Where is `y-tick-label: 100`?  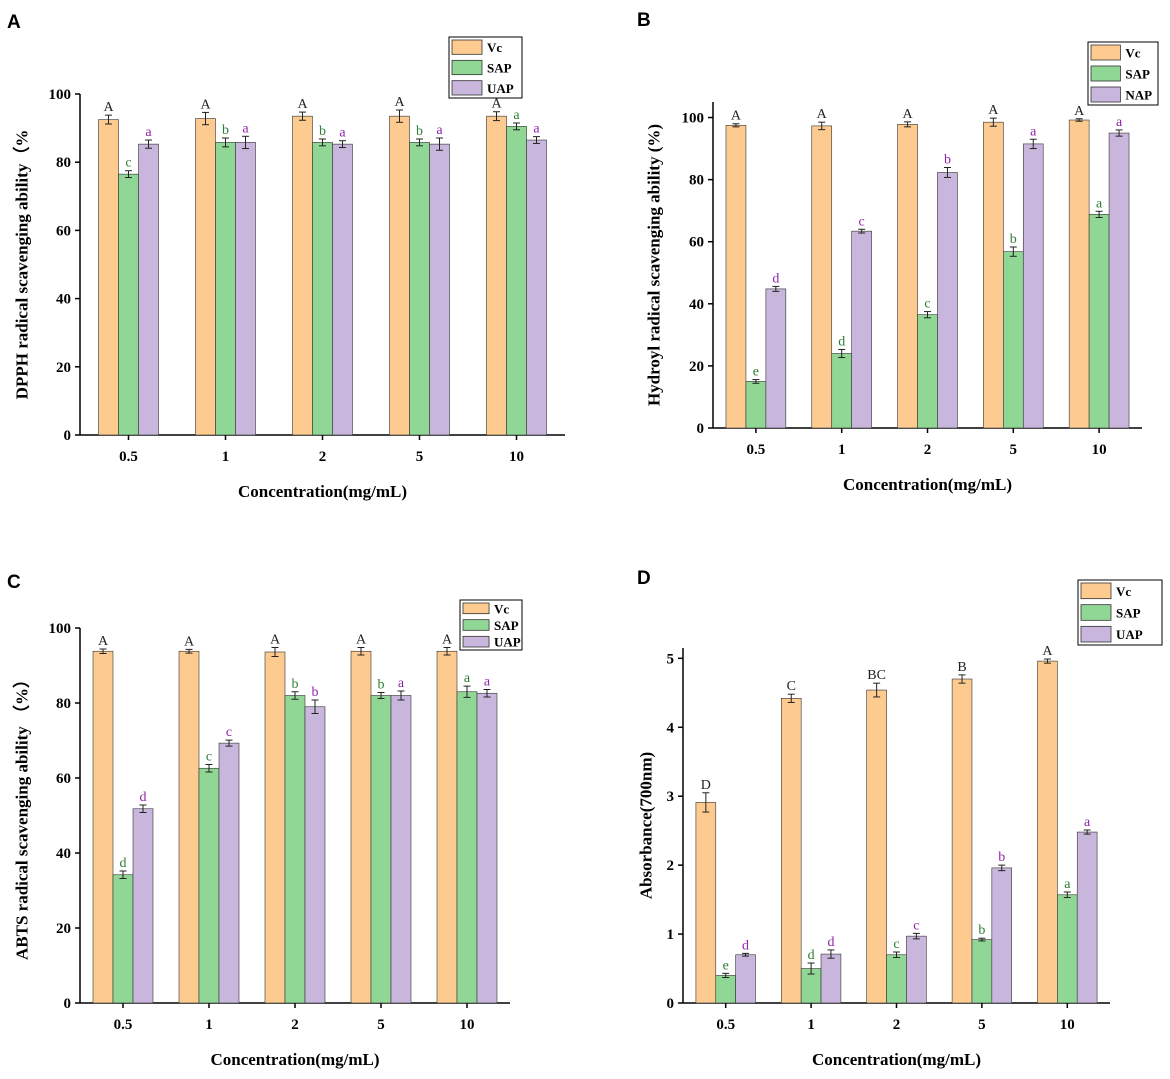 y-tick-label: 100 is located at coordinates (693, 119).